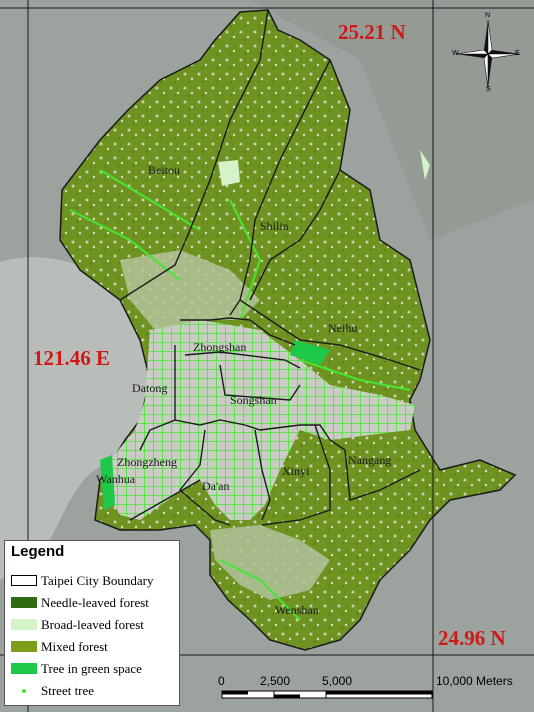 This screenshot has height=712, width=534. What do you see at coordinates (24, 602) in the screenshot?
I see `needle-forest-swatch` at bounding box center [24, 602].